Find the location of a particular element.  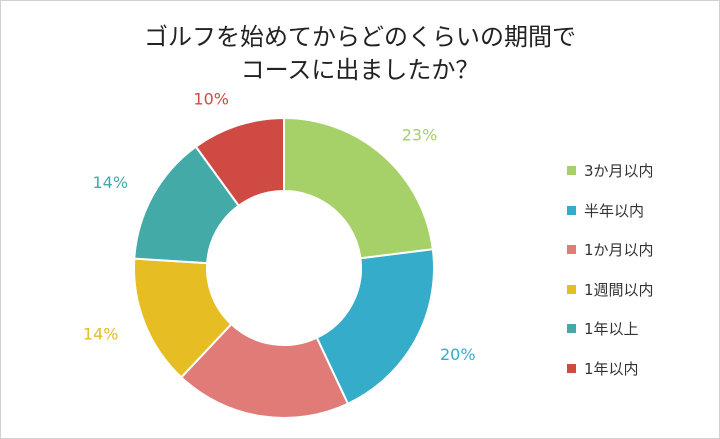

legend-item: 1週間以内 is located at coordinates (610, 290).